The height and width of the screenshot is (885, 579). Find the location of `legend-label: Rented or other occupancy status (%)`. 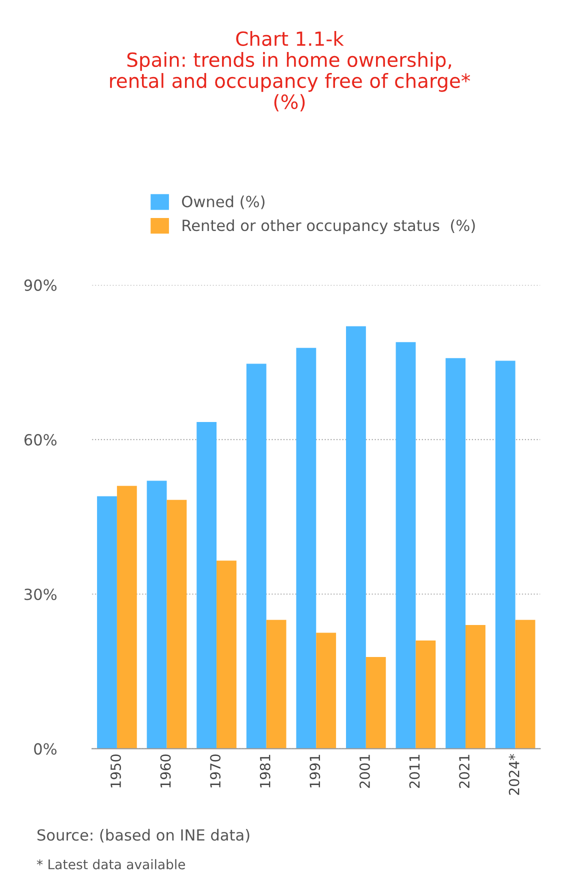

legend-label: Rented or other occupancy status (%) is located at coordinates (328, 226).